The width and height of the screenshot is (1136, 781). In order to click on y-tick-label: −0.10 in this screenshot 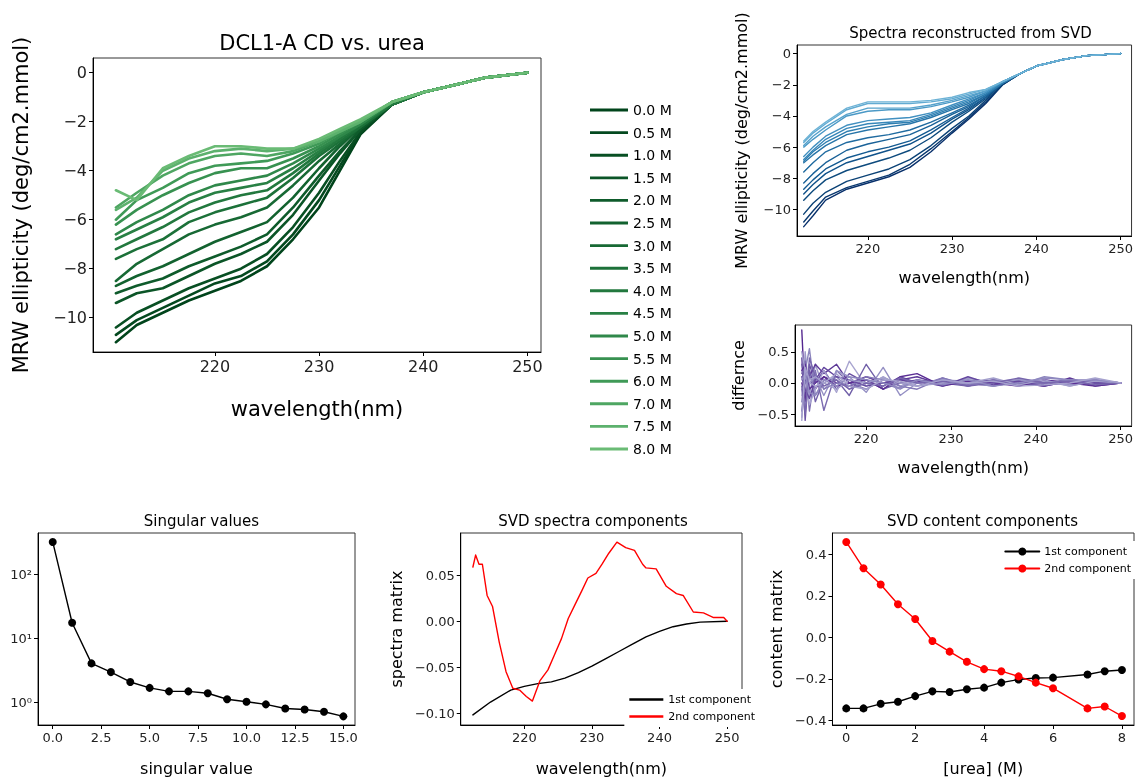, I will do `click(434, 713)`.